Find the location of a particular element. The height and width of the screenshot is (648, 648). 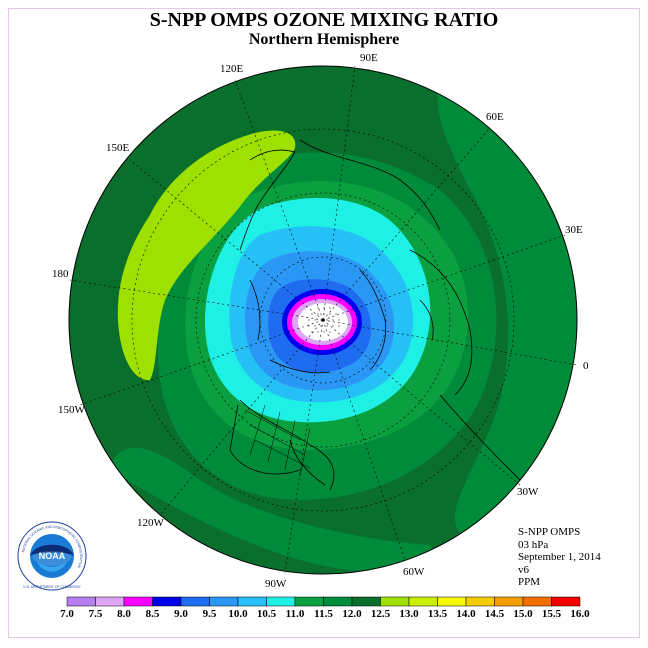

colorbar-tick-label: 10.5 is located at coordinates (266, 614).